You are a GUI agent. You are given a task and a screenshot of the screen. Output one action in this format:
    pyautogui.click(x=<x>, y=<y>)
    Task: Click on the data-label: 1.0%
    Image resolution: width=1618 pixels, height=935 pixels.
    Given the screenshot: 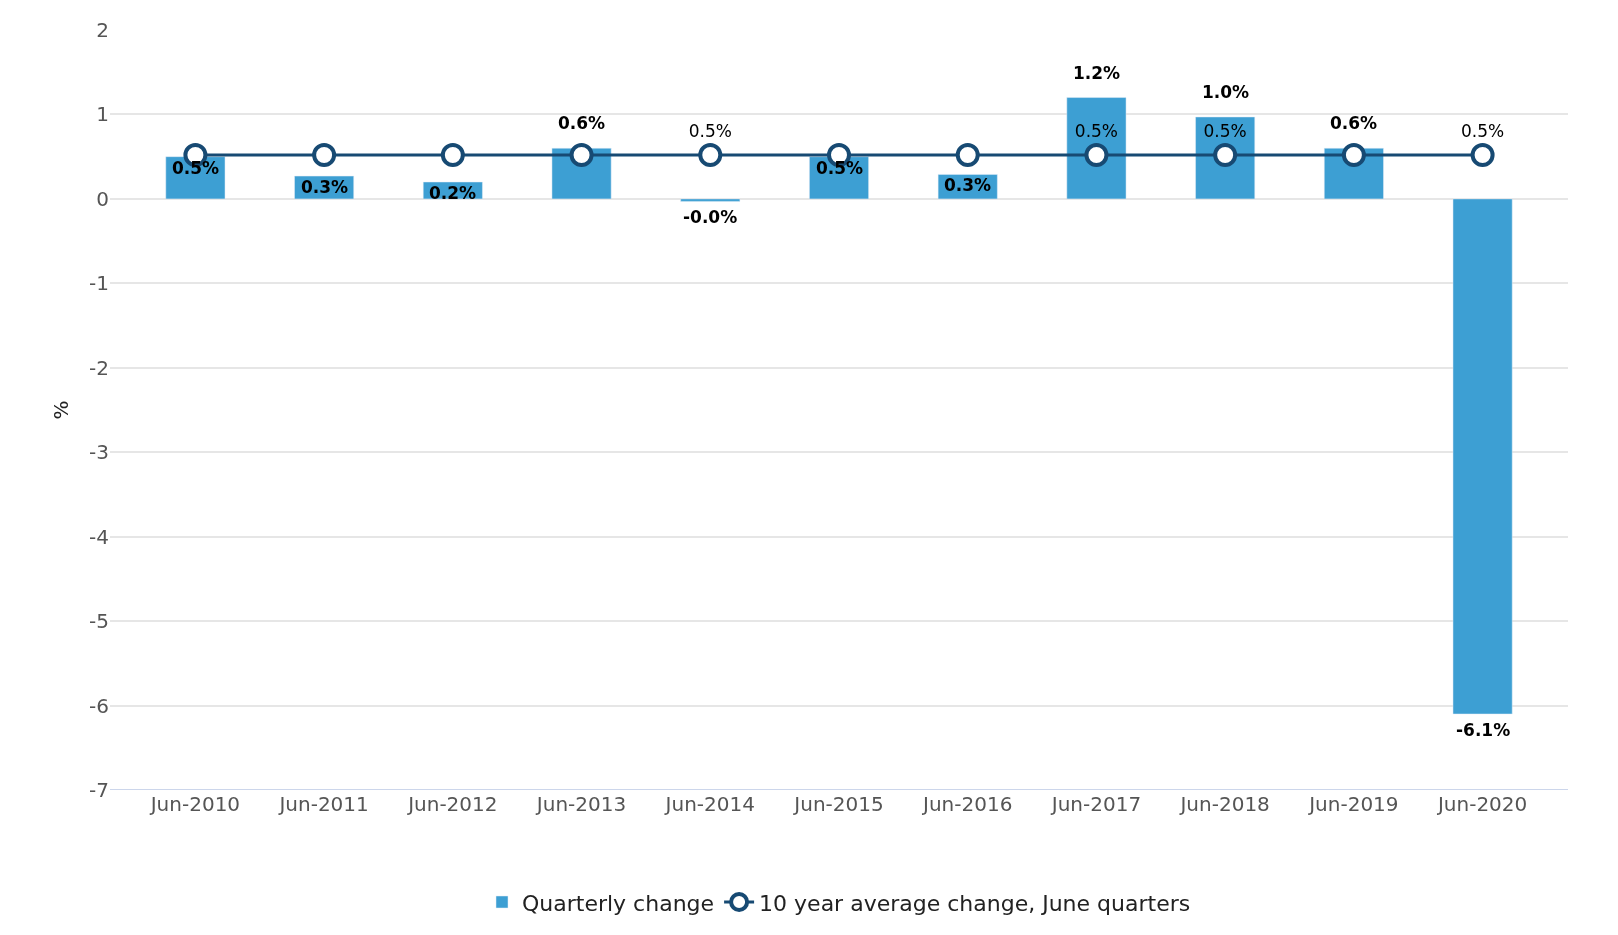 What is the action you would take?
    pyautogui.click(x=1226, y=92)
    